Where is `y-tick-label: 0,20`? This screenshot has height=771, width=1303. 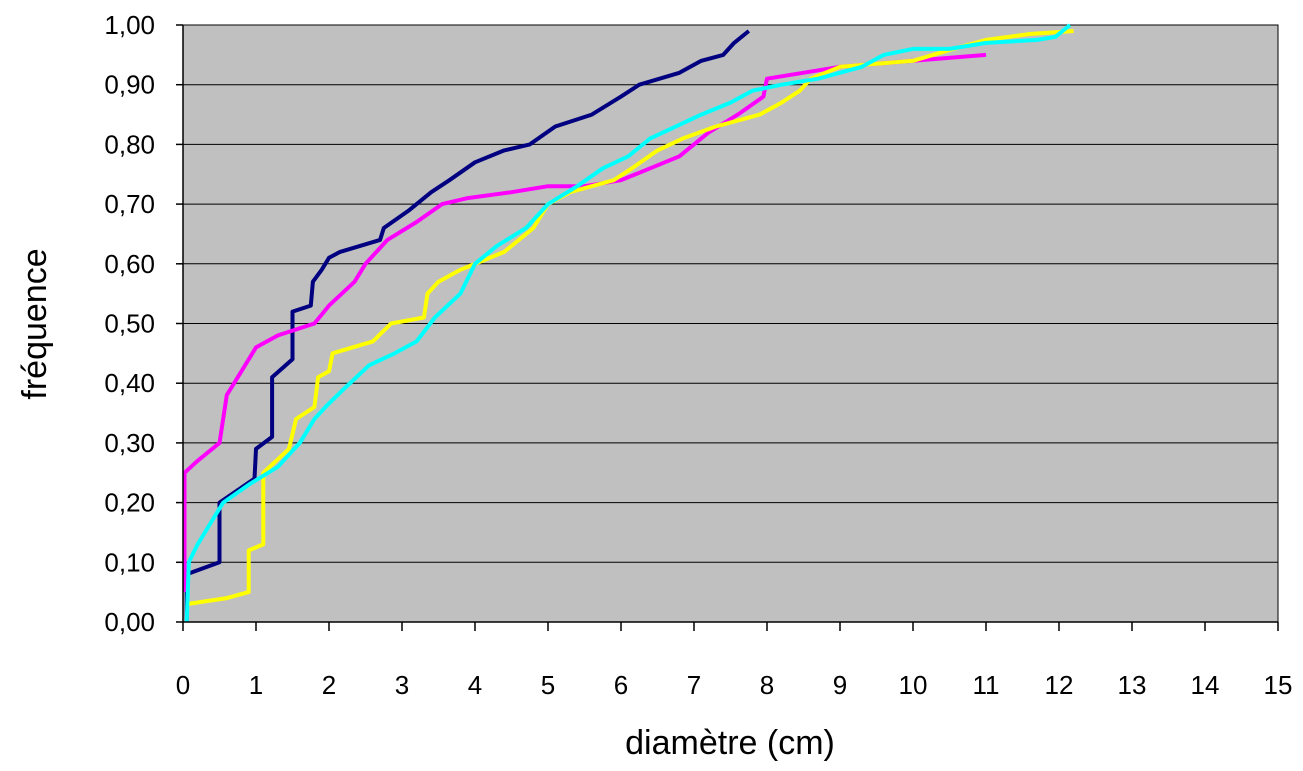
y-tick-label: 0,20 is located at coordinates (129, 503).